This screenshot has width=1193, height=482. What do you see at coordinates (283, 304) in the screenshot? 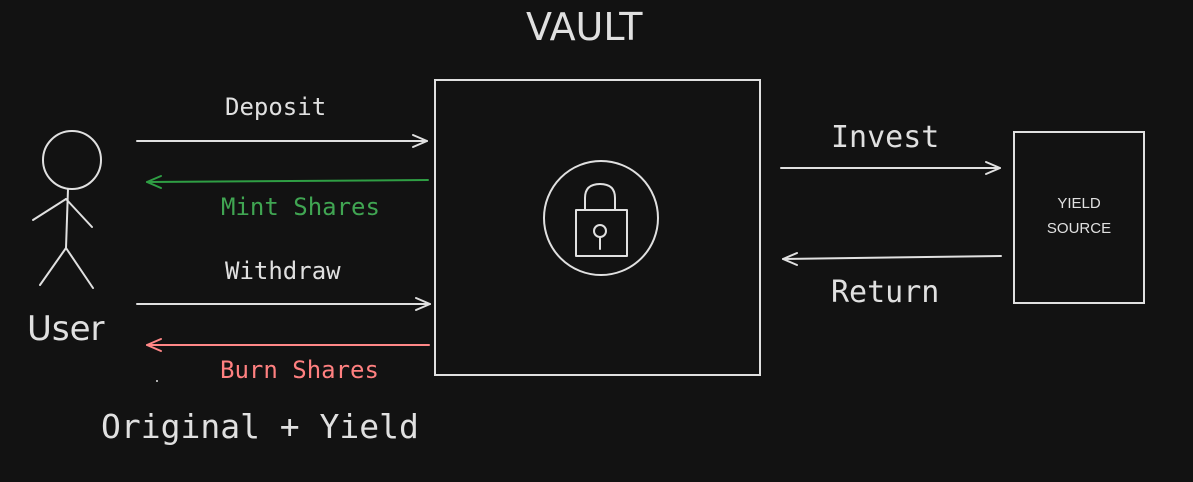
I see `withdraw-arrow` at bounding box center [283, 304].